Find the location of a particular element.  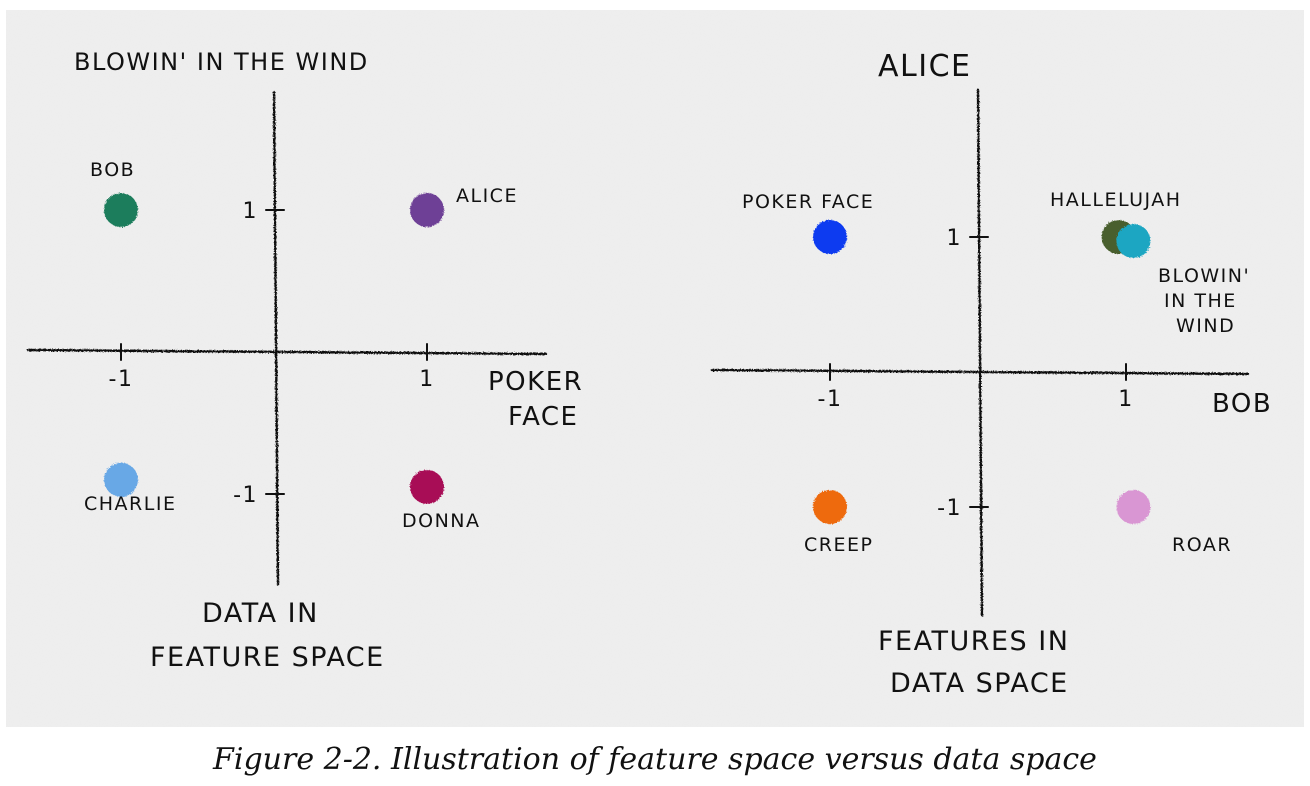

point-label-blowin-in-the-wind-line-2: IN THE is located at coordinates (1200, 301).